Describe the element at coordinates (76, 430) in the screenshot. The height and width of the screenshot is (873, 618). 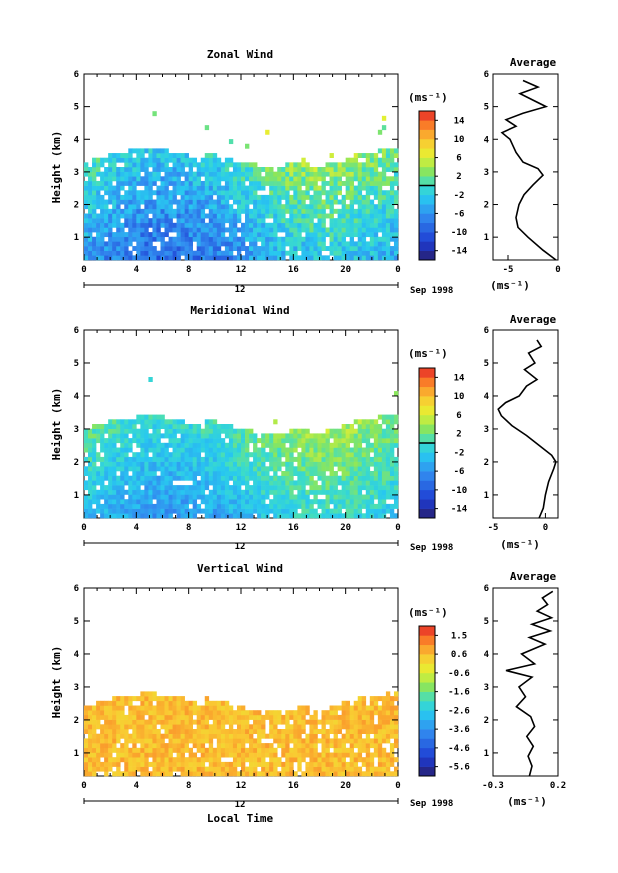
I see `y-tick-label: 3` at that location.